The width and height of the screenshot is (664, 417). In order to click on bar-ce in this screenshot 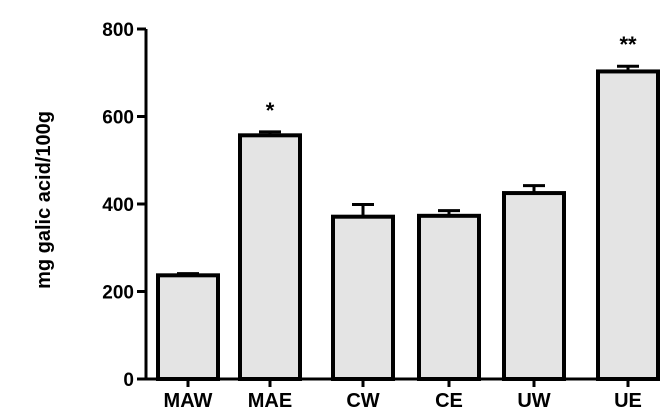, I will do `click(449, 297)`.